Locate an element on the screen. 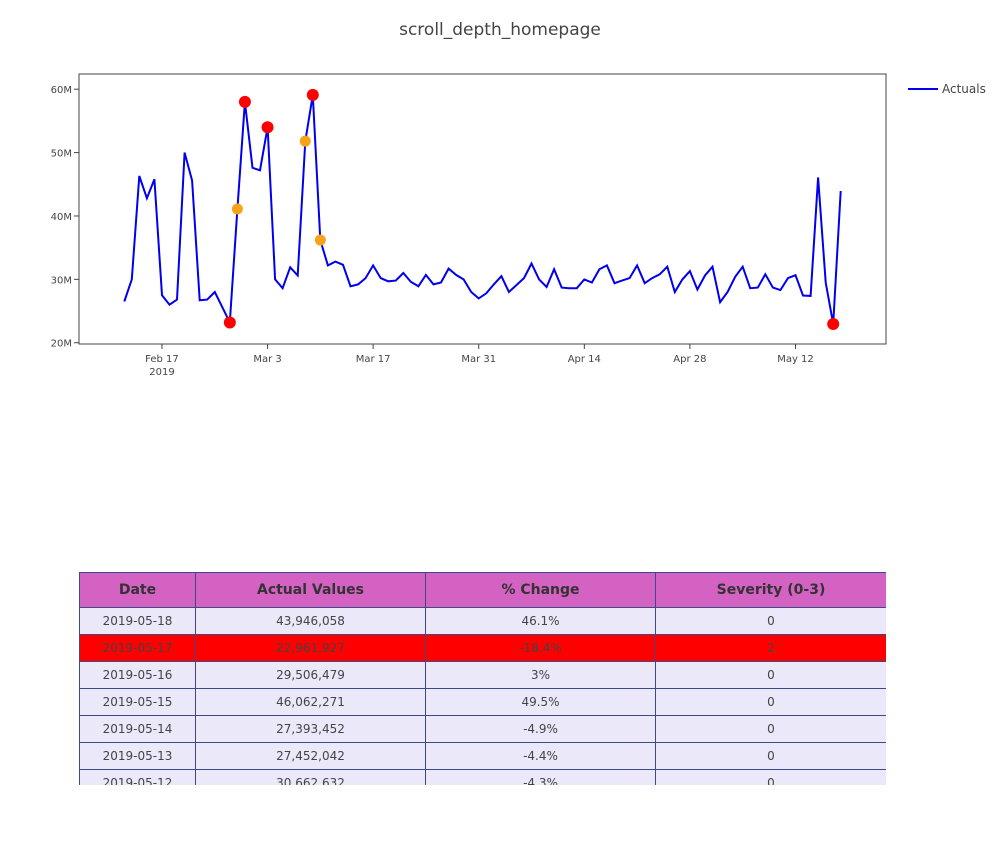  cell-date: 2019-05-12 is located at coordinates (137, 777).